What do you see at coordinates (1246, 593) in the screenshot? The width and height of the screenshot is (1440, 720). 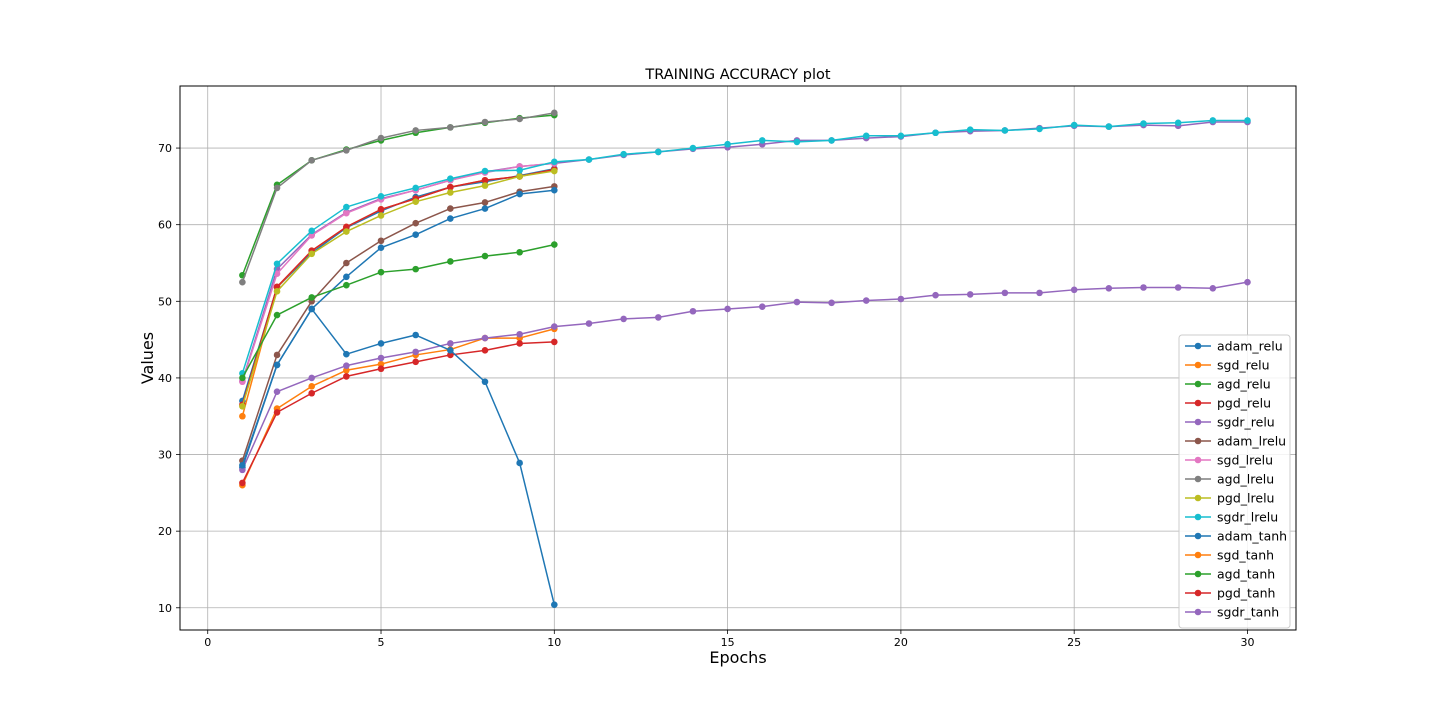 I see `legend-label-pgd_tanh: pgd_tanh` at bounding box center [1246, 593].